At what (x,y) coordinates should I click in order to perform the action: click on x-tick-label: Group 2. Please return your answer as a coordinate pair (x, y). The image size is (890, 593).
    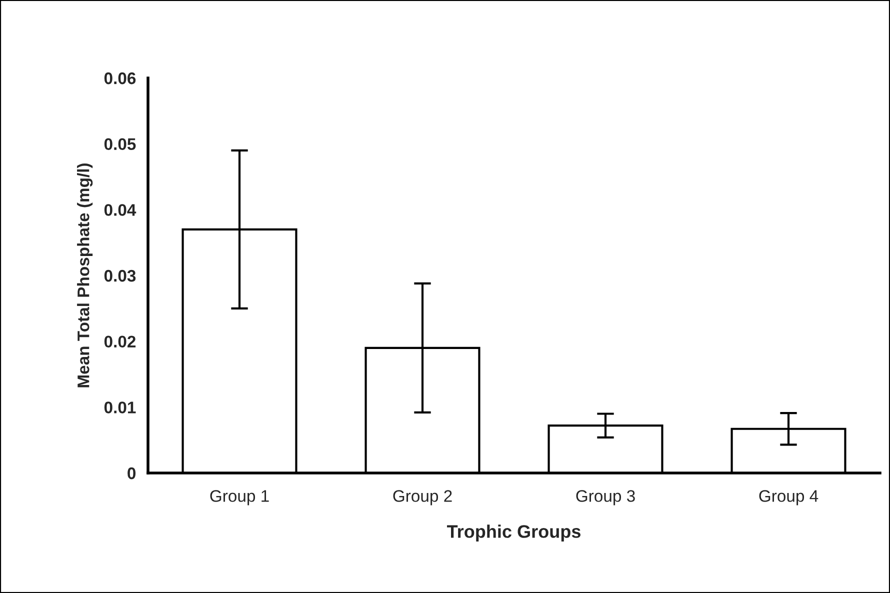
    Looking at the image, I should click on (422, 498).